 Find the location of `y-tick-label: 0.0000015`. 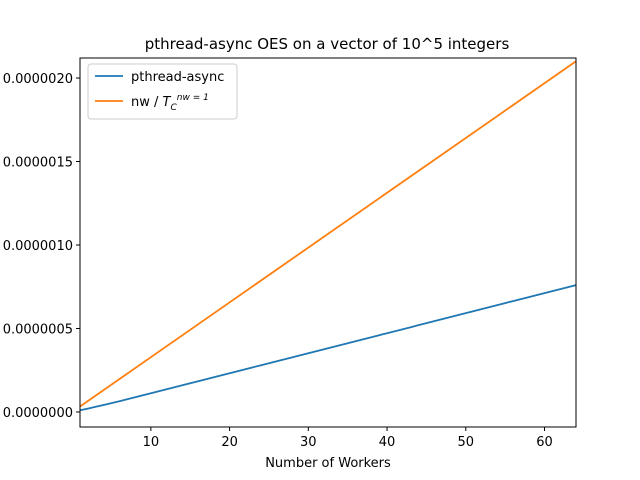

y-tick-label: 0.0000015 is located at coordinates (38, 163).